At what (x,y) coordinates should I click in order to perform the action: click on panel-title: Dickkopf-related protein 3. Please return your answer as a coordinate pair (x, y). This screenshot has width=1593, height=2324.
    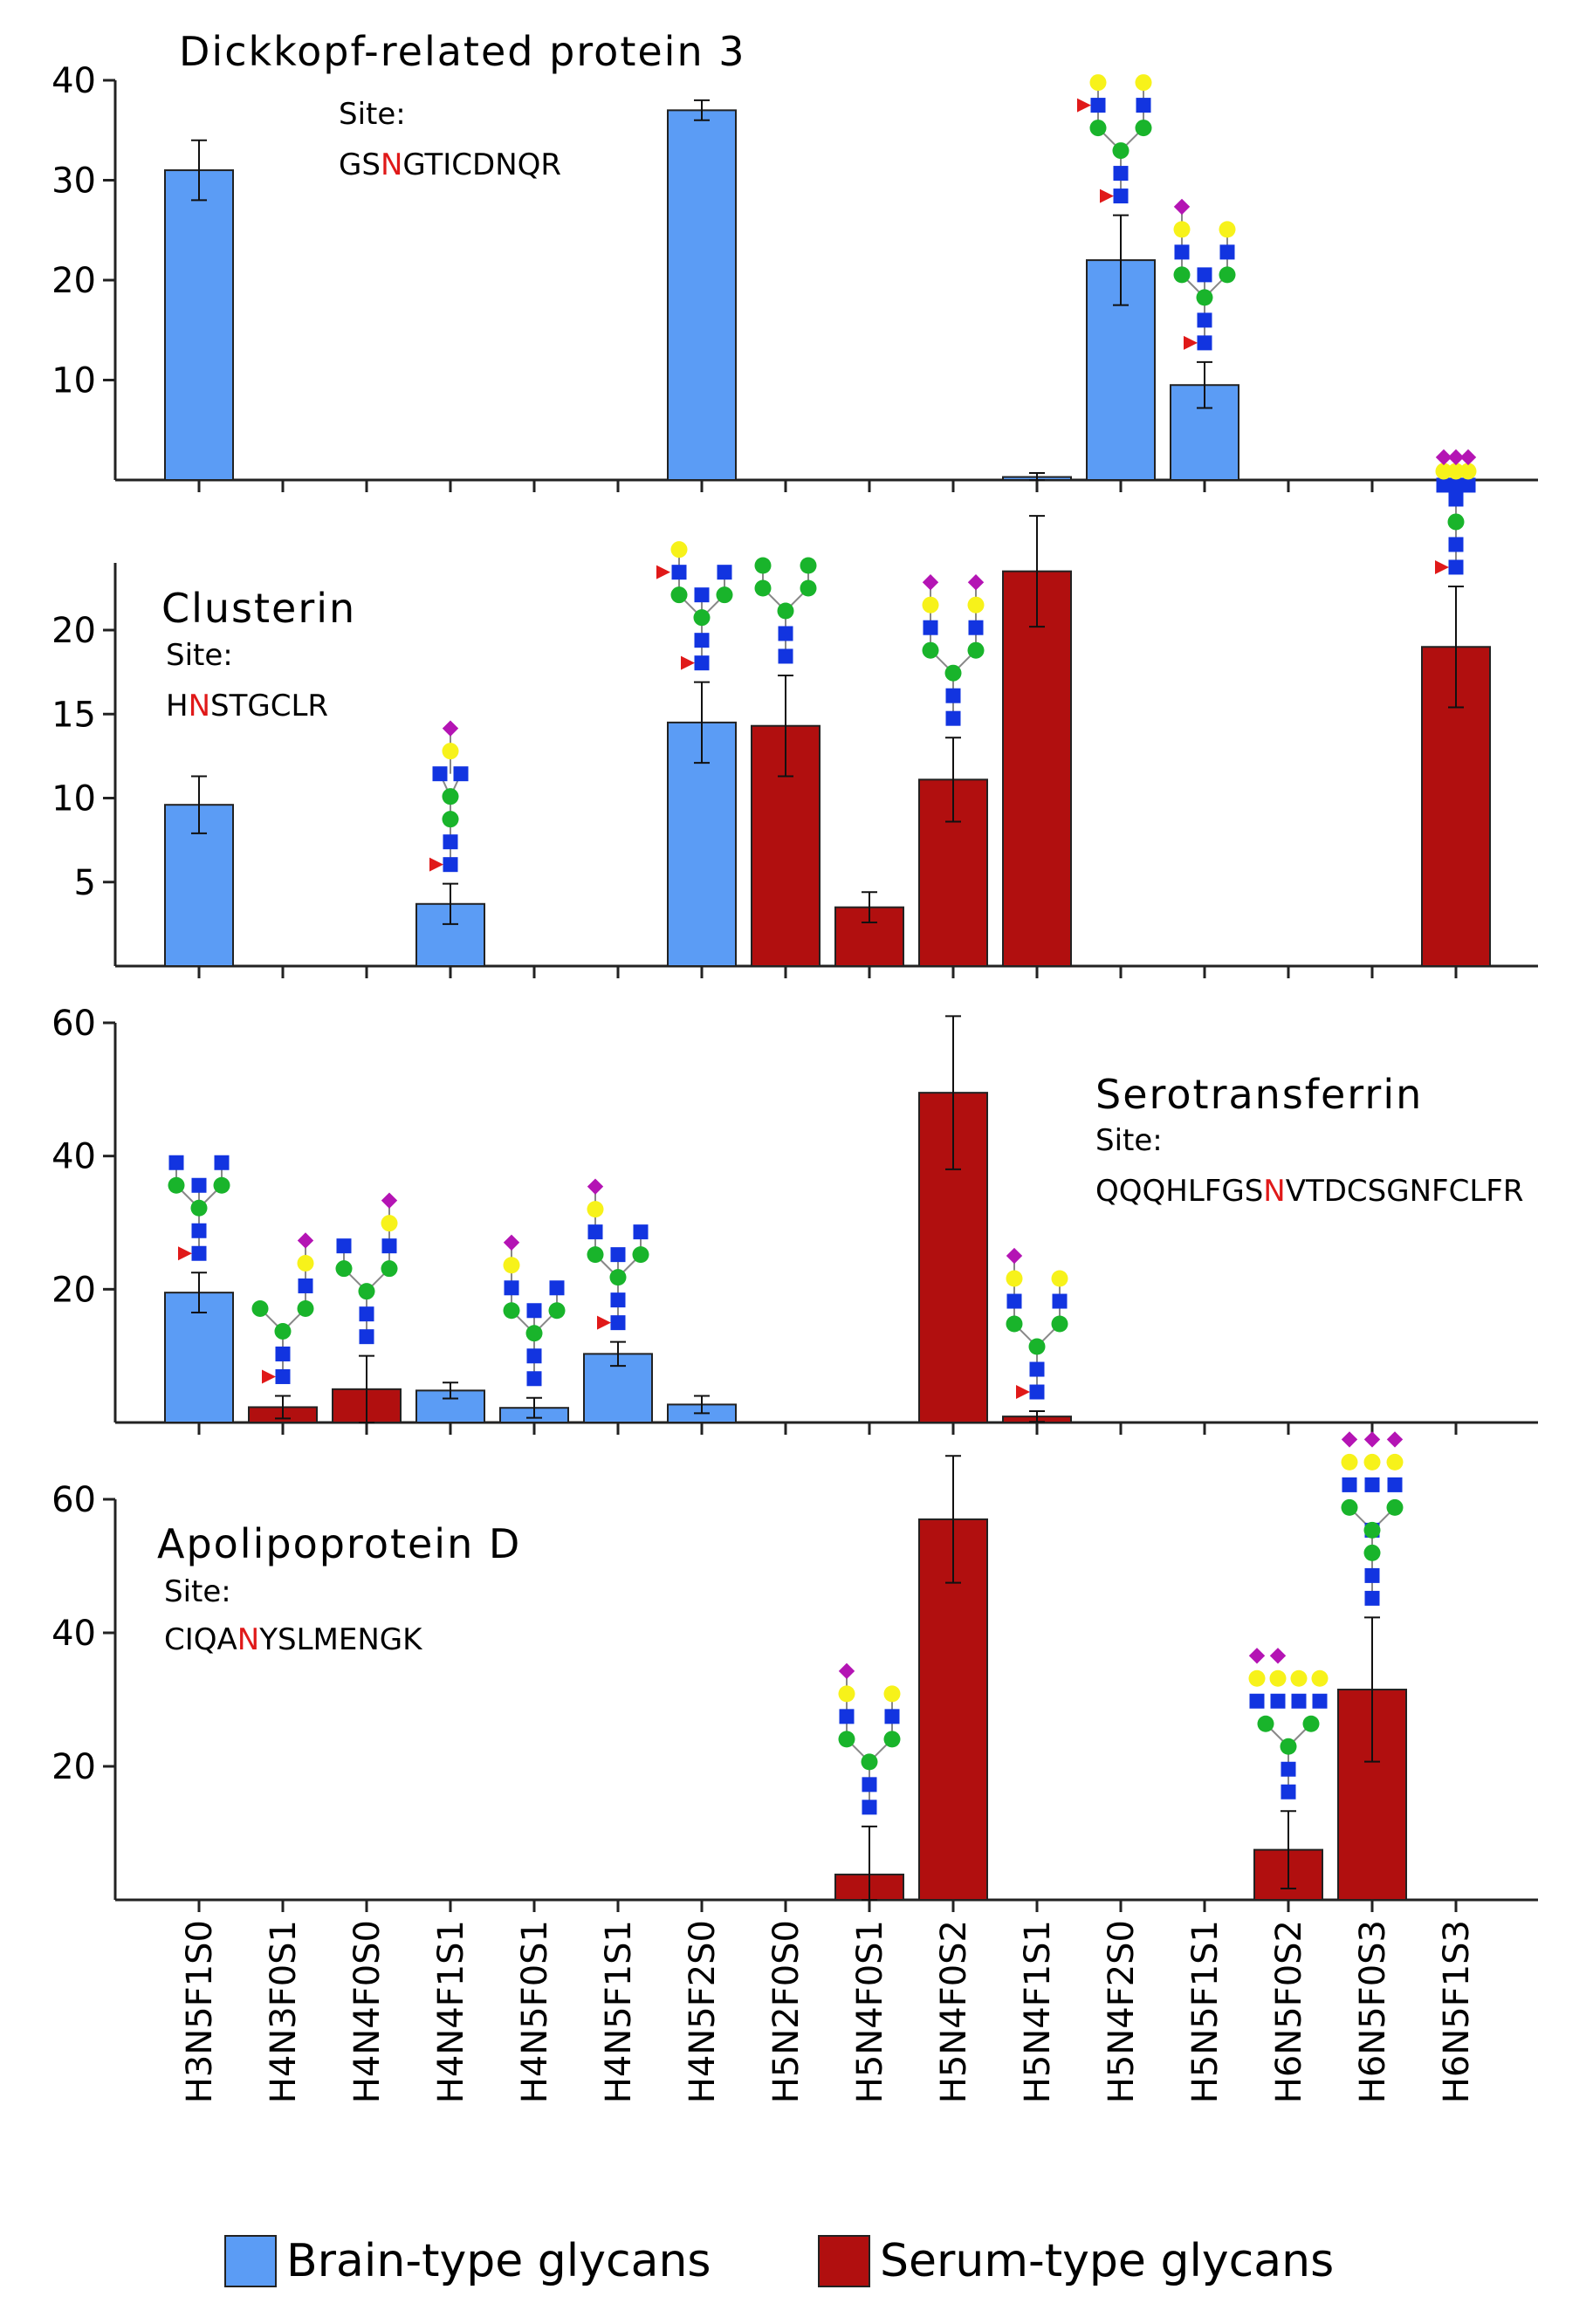
    Looking at the image, I should click on (462, 51).